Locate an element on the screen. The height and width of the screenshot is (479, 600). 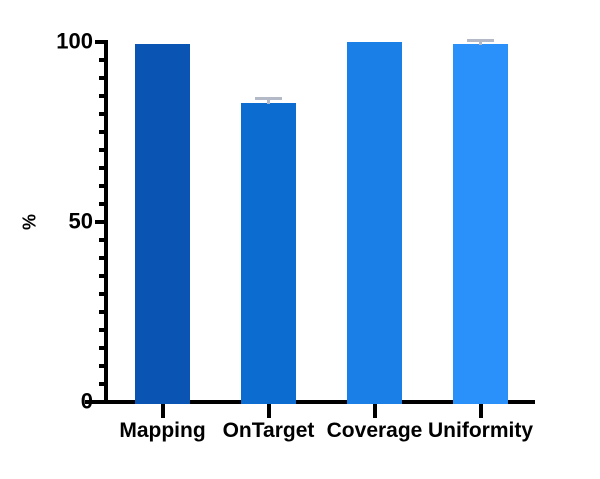
bar-uniformity is located at coordinates (480, 223).